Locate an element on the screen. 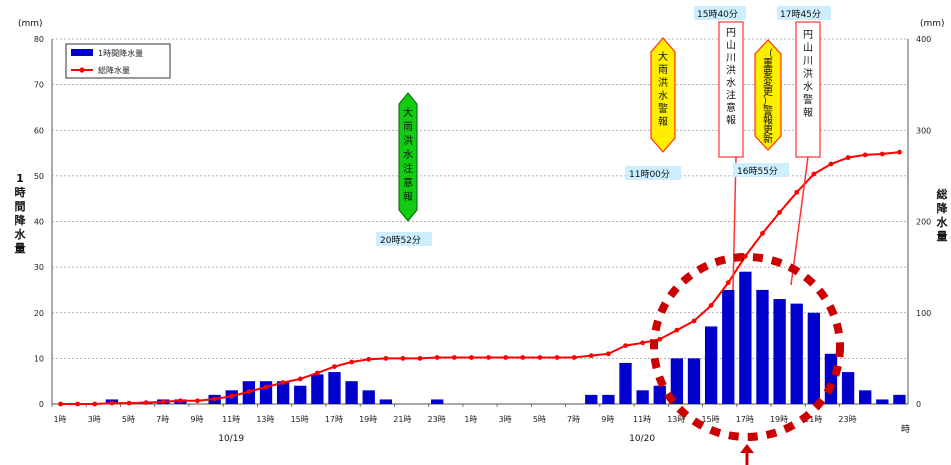 The width and height of the screenshot is (951, 465). x-tick-label: 17時 is located at coordinates (334, 419).